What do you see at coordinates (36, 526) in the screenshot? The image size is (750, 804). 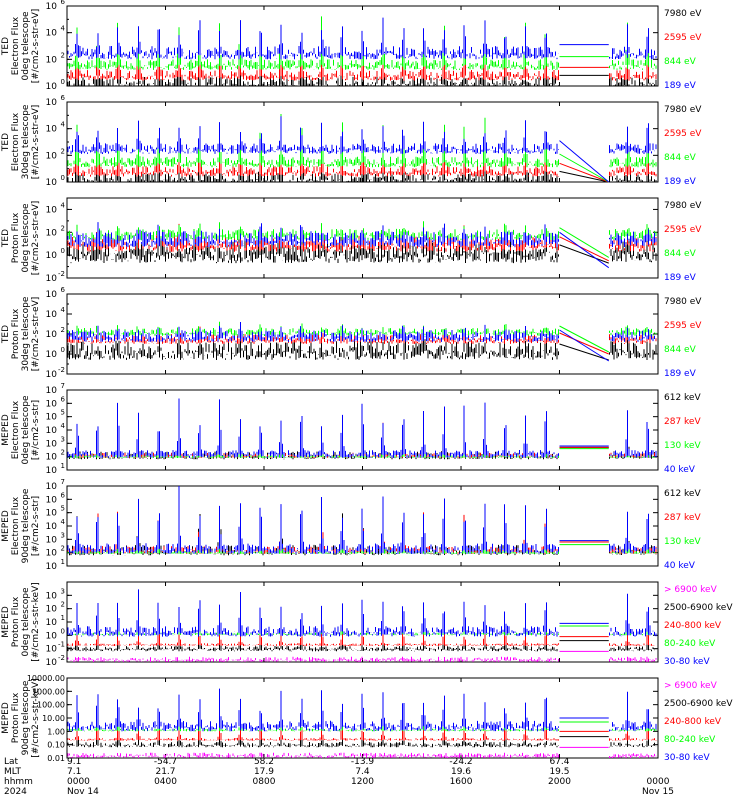 I see `y-axis-label-line: [#/cm2-s-str]` at bounding box center [36, 526].